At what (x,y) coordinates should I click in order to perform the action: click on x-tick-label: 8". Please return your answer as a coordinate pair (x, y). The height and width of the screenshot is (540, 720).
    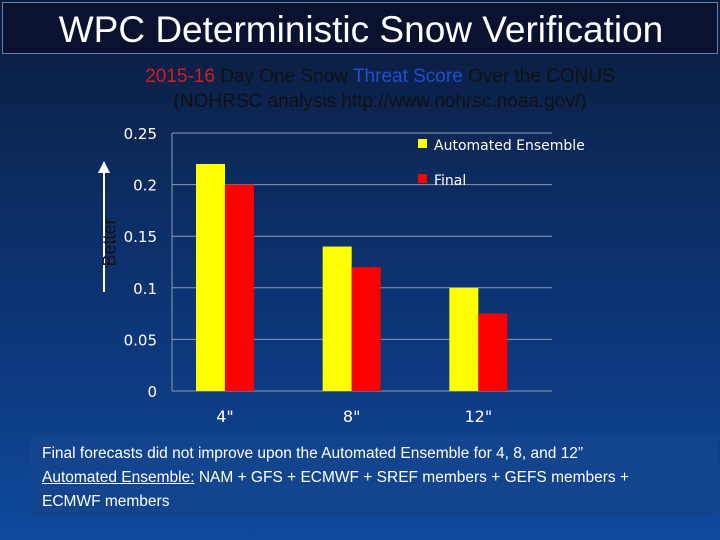
    Looking at the image, I should click on (352, 416).